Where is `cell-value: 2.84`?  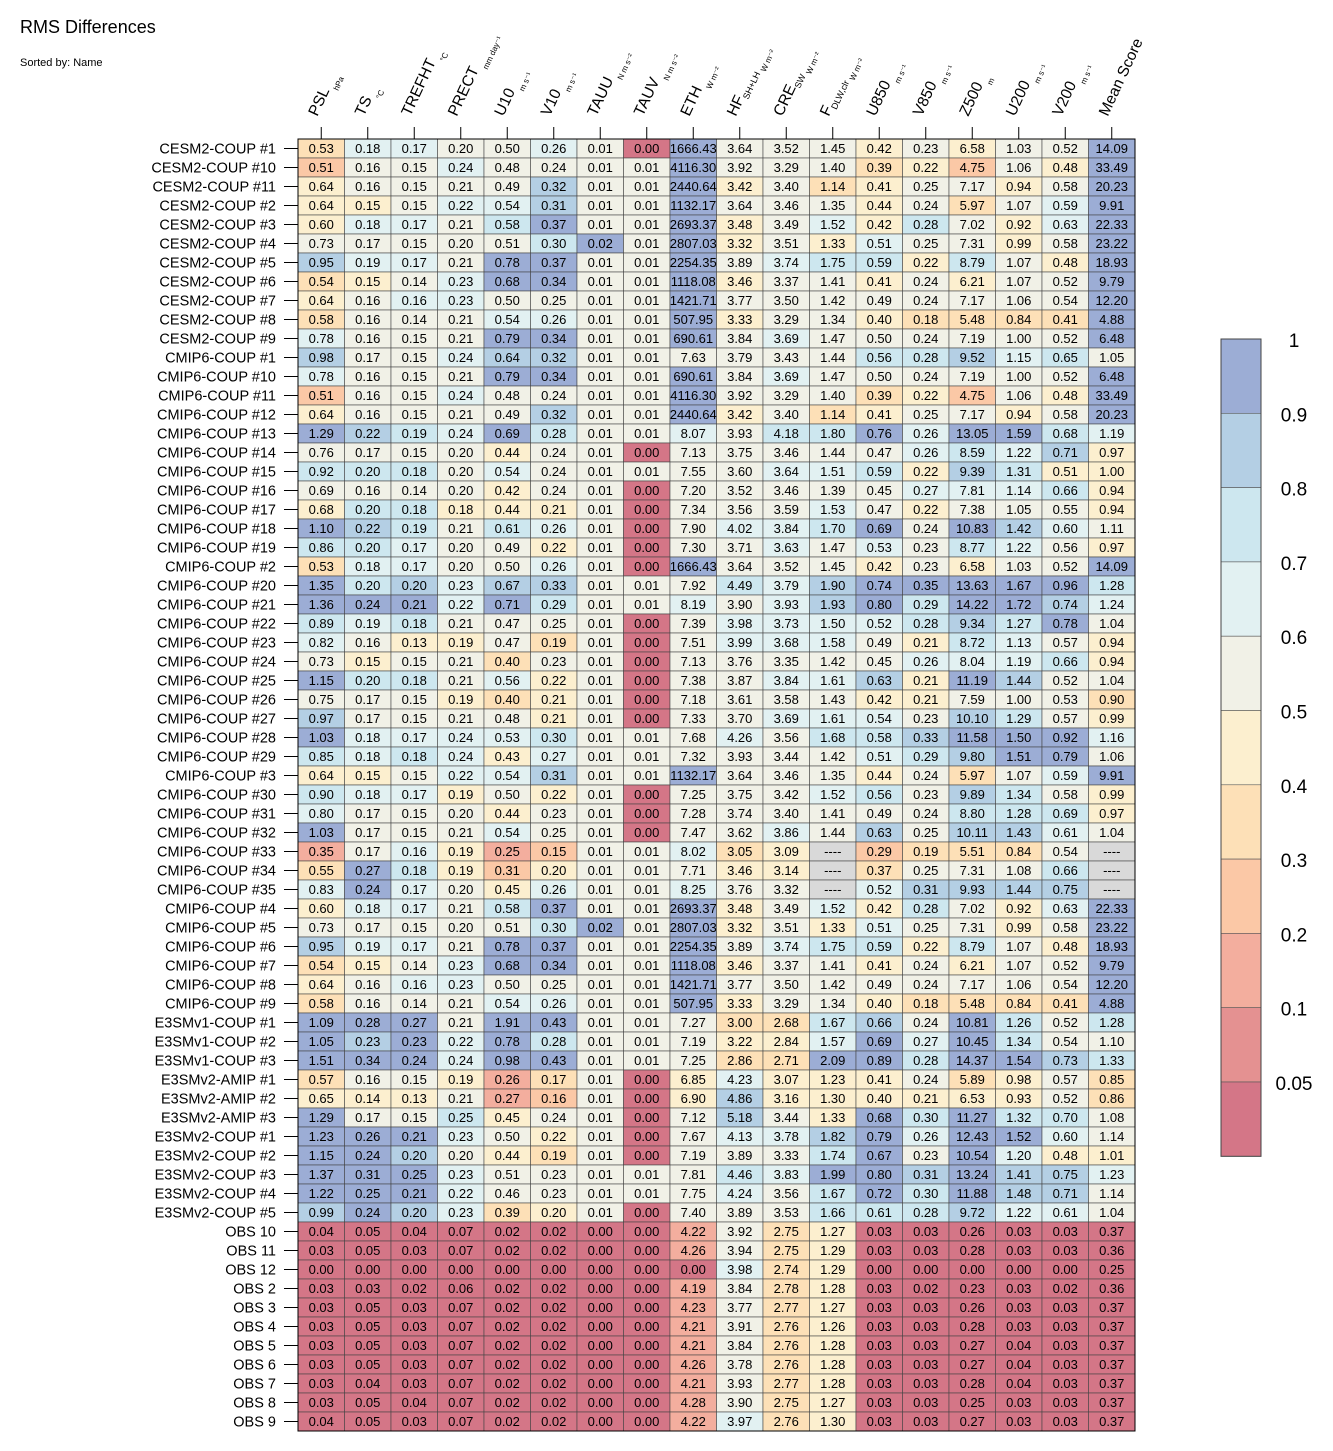
cell-value: 2.84 is located at coordinates (786, 1041).